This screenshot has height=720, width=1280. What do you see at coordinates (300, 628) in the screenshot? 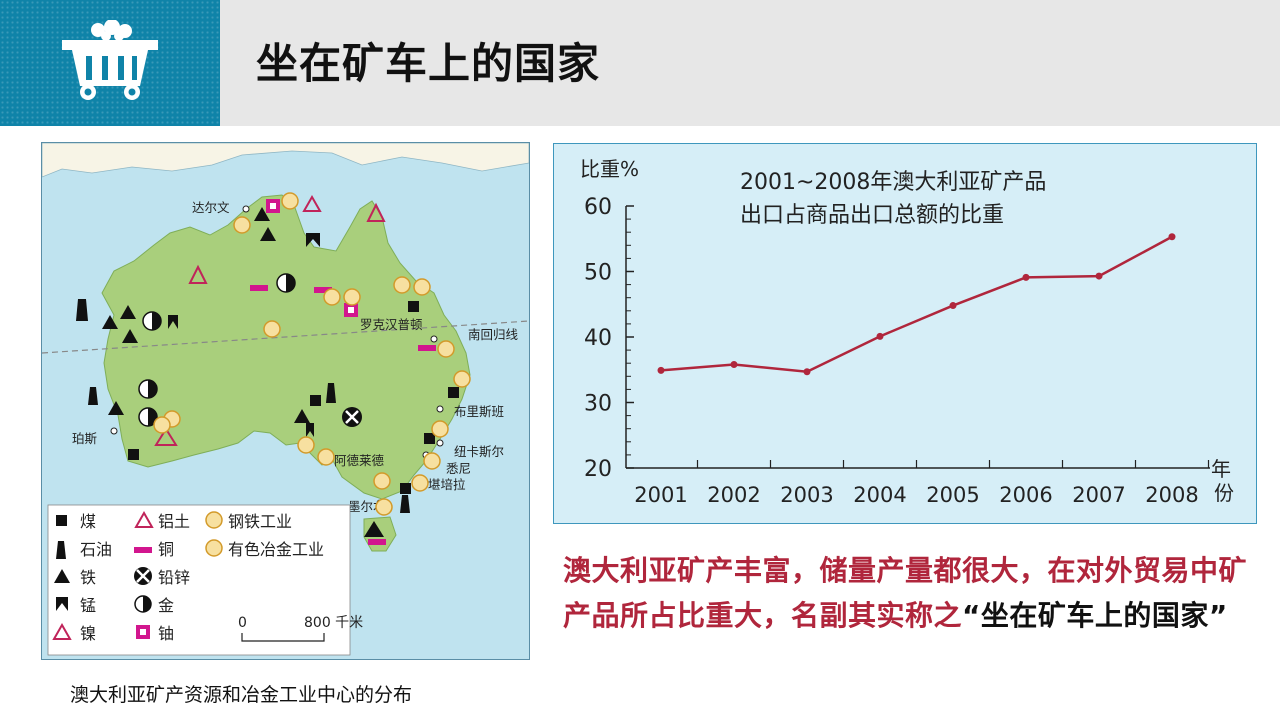
I see `scale-bar: 0 800 千米` at bounding box center [300, 628].